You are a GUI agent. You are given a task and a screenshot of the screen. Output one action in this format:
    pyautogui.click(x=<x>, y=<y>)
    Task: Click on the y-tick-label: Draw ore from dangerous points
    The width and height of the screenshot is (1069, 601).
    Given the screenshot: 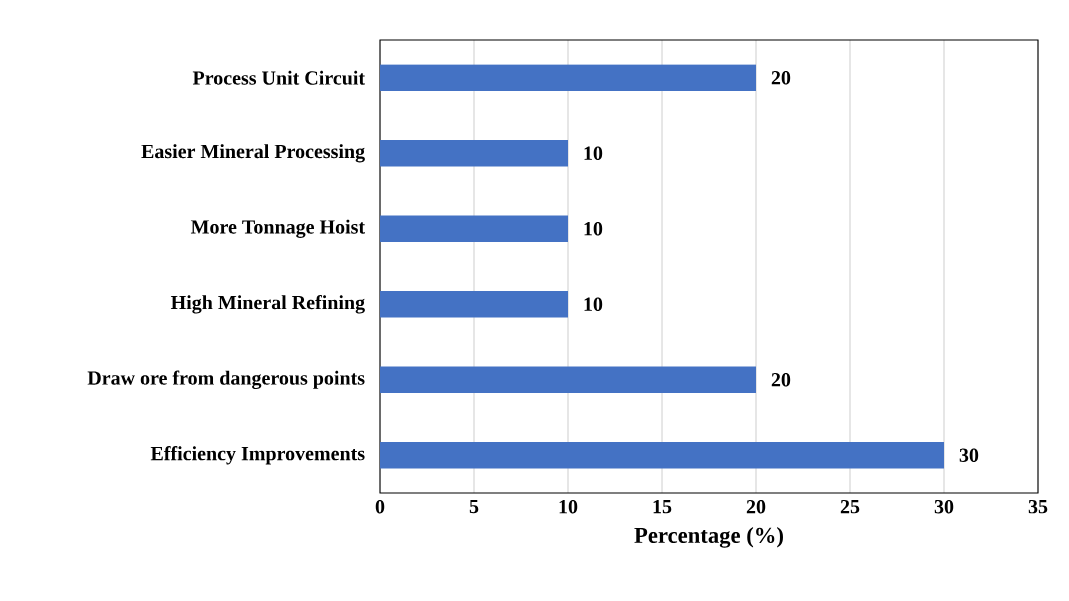 What is the action you would take?
    pyautogui.click(x=226, y=379)
    